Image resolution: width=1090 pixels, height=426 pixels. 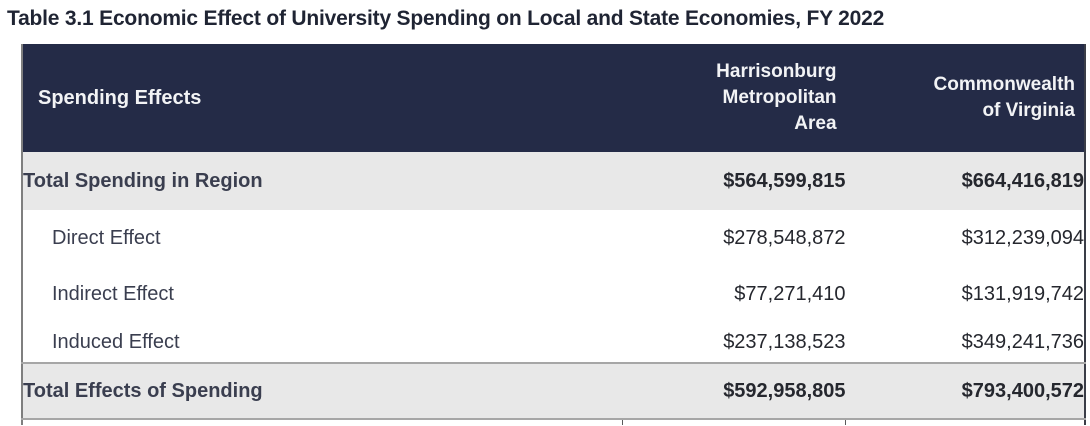 What do you see at coordinates (1022, 293) in the screenshot?
I see `value-commonwealth: $131,919,742` at bounding box center [1022, 293].